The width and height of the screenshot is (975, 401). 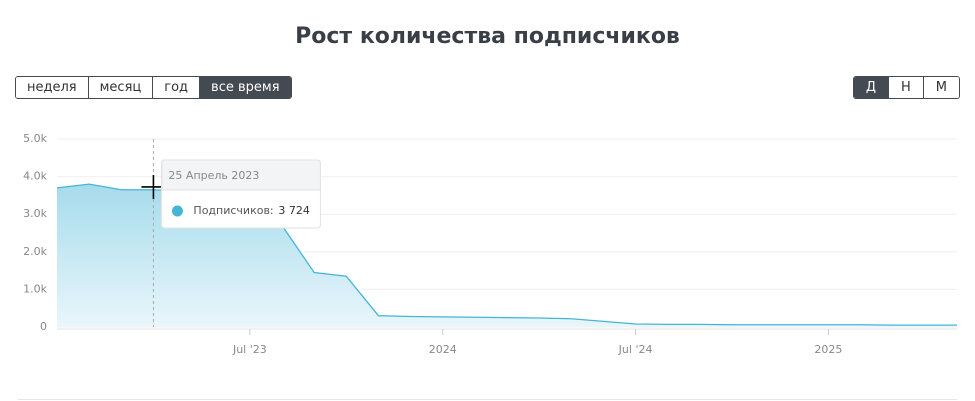 What do you see at coordinates (35, 176) in the screenshot?
I see `y-tick-label: 4.0k` at bounding box center [35, 176].